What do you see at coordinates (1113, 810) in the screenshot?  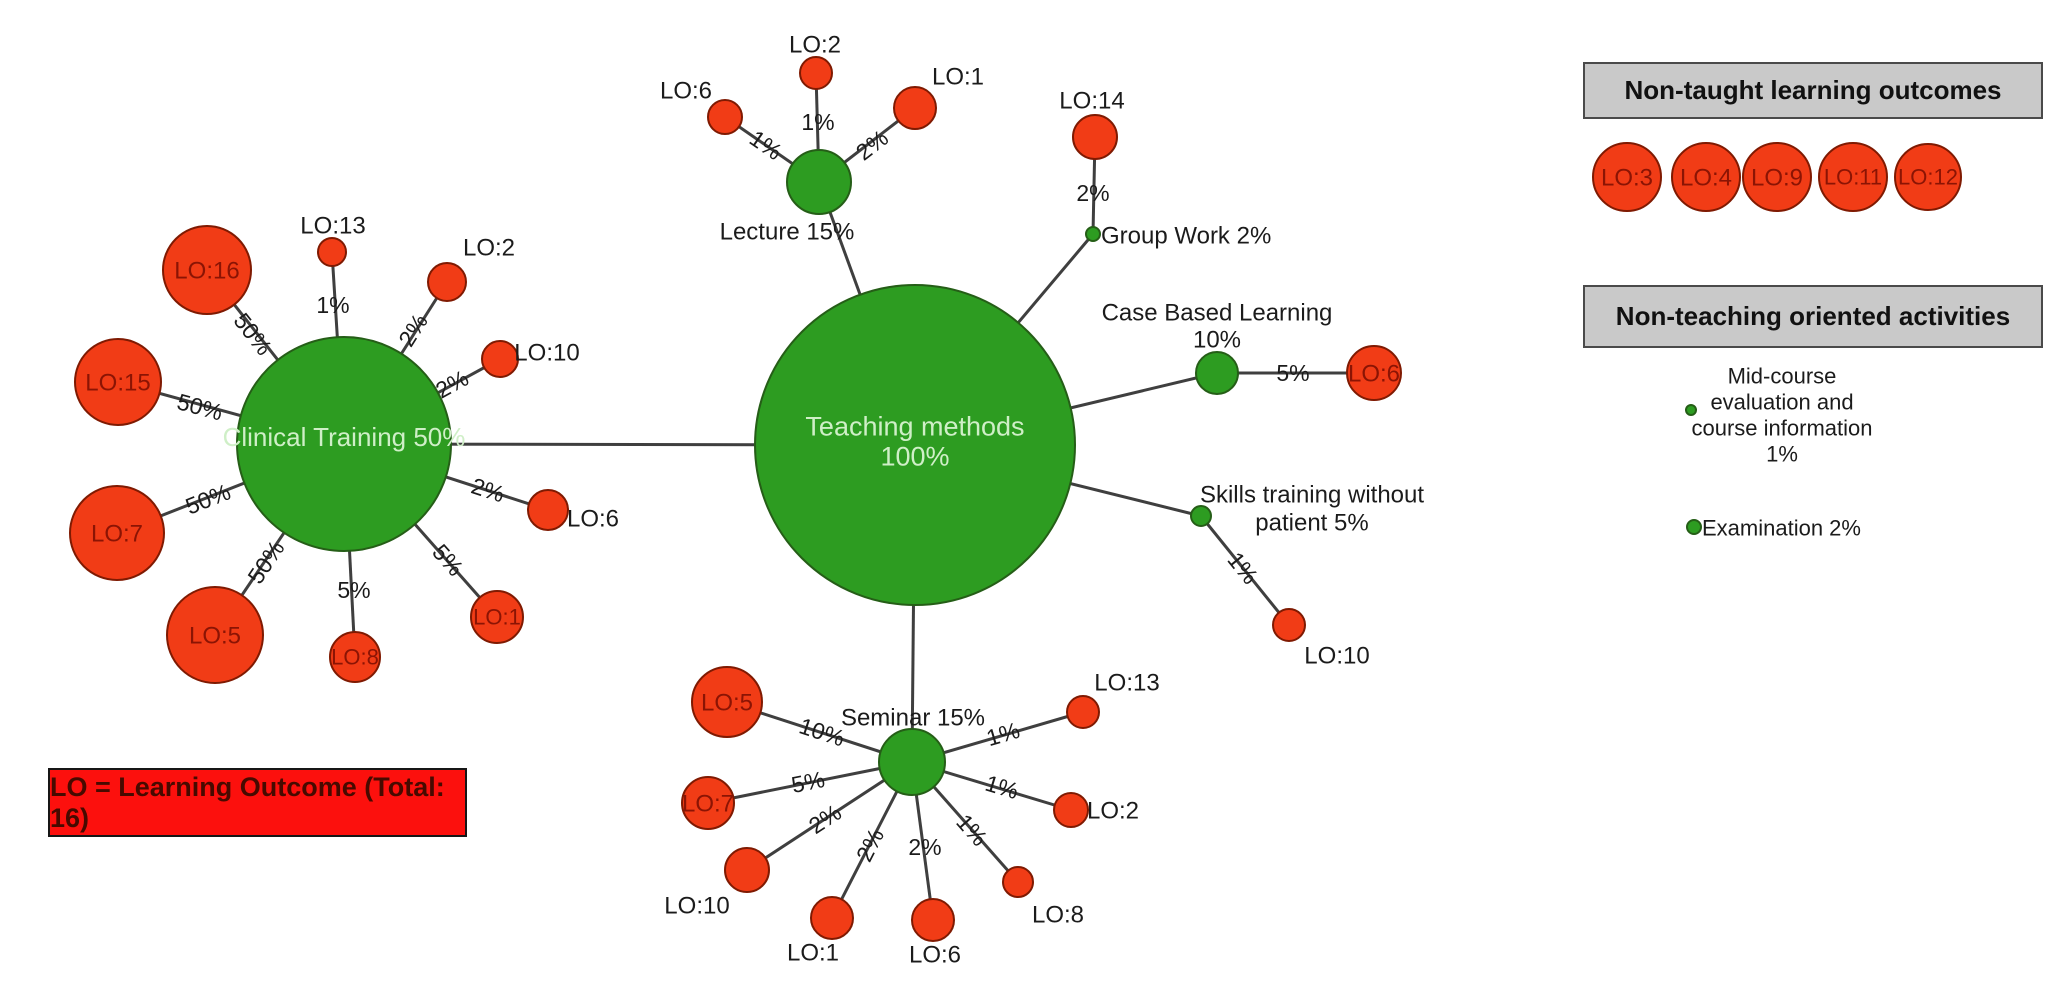 I see `node-label-se2: LO:2` at bounding box center [1113, 810].